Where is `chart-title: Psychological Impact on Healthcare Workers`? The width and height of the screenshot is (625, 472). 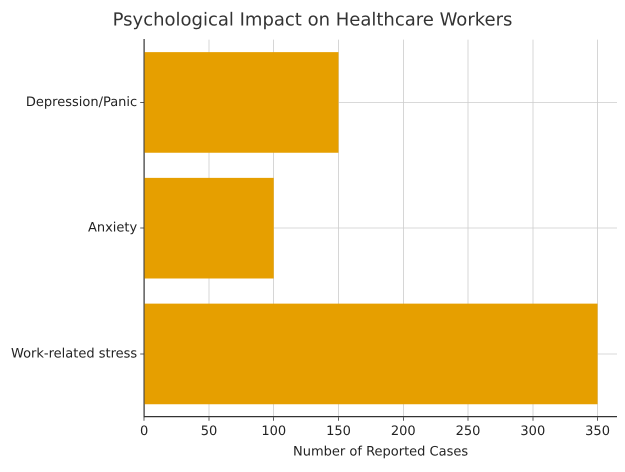
chart-title: Psychological Impact on Healthcare Workers is located at coordinates (312, 19).